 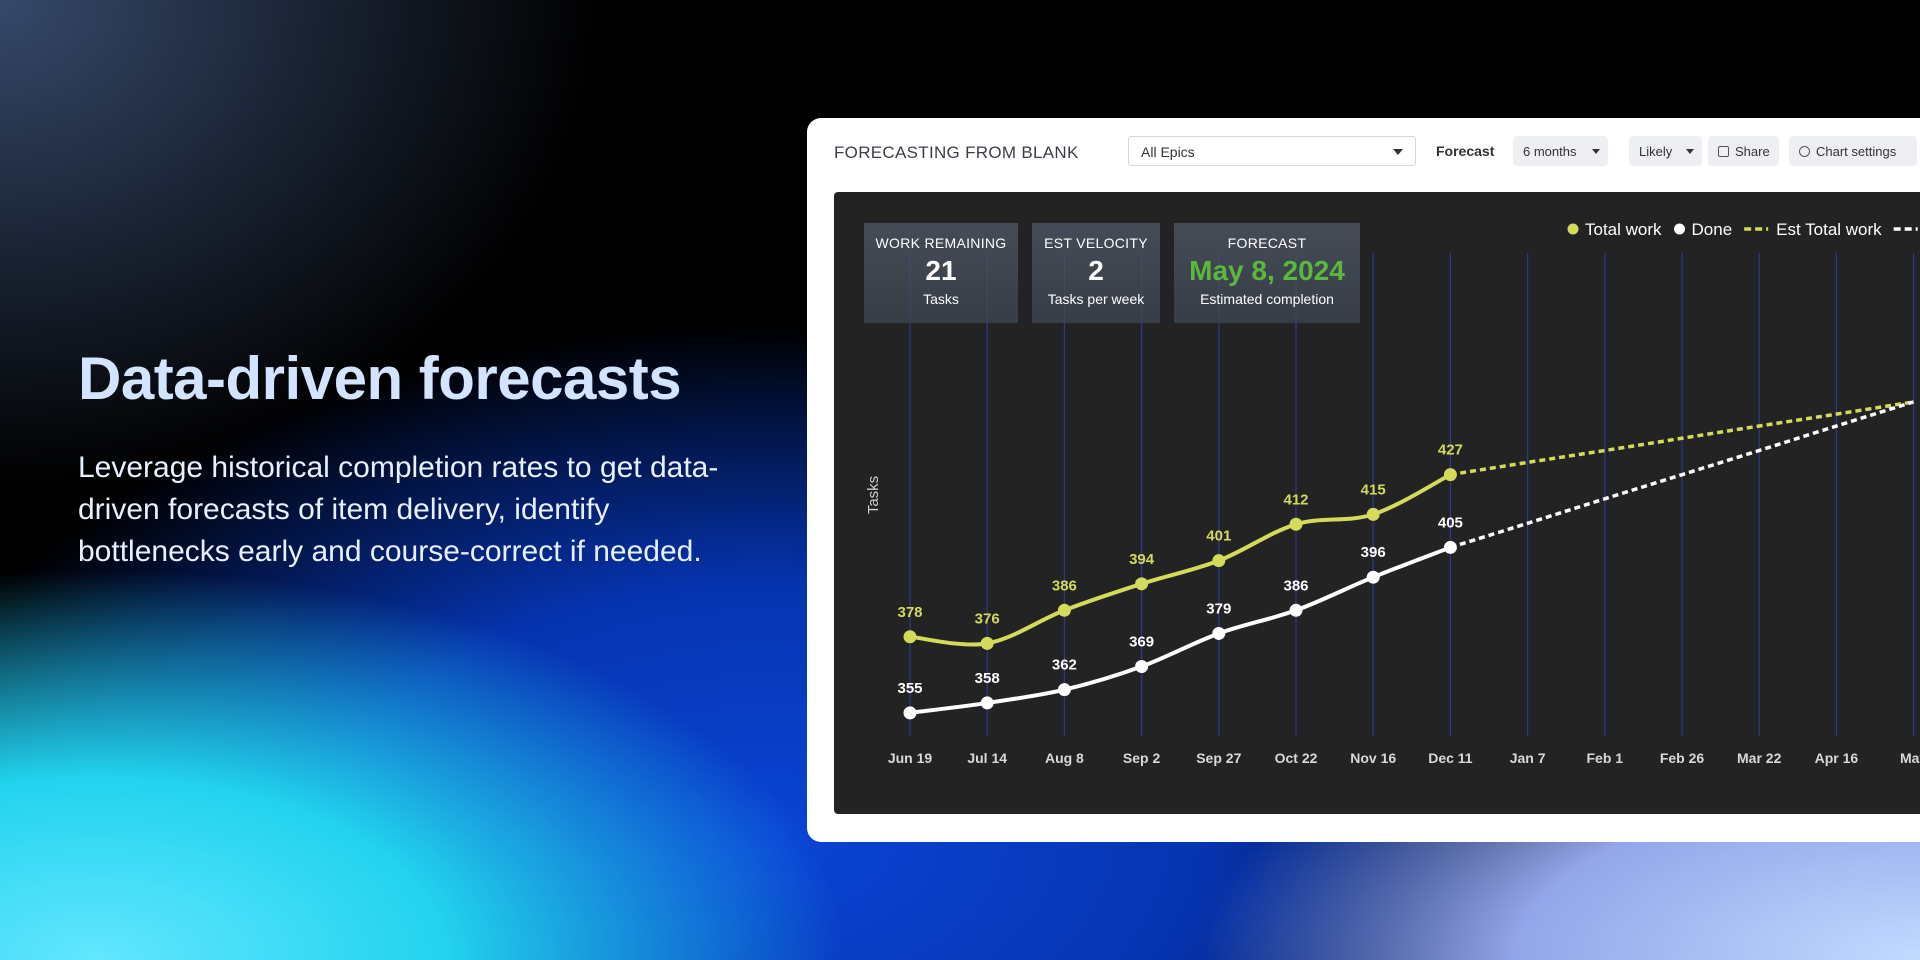 I want to click on stat-card: EST VELOCITY 2 Tasks per week, so click(x=1096, y=273).